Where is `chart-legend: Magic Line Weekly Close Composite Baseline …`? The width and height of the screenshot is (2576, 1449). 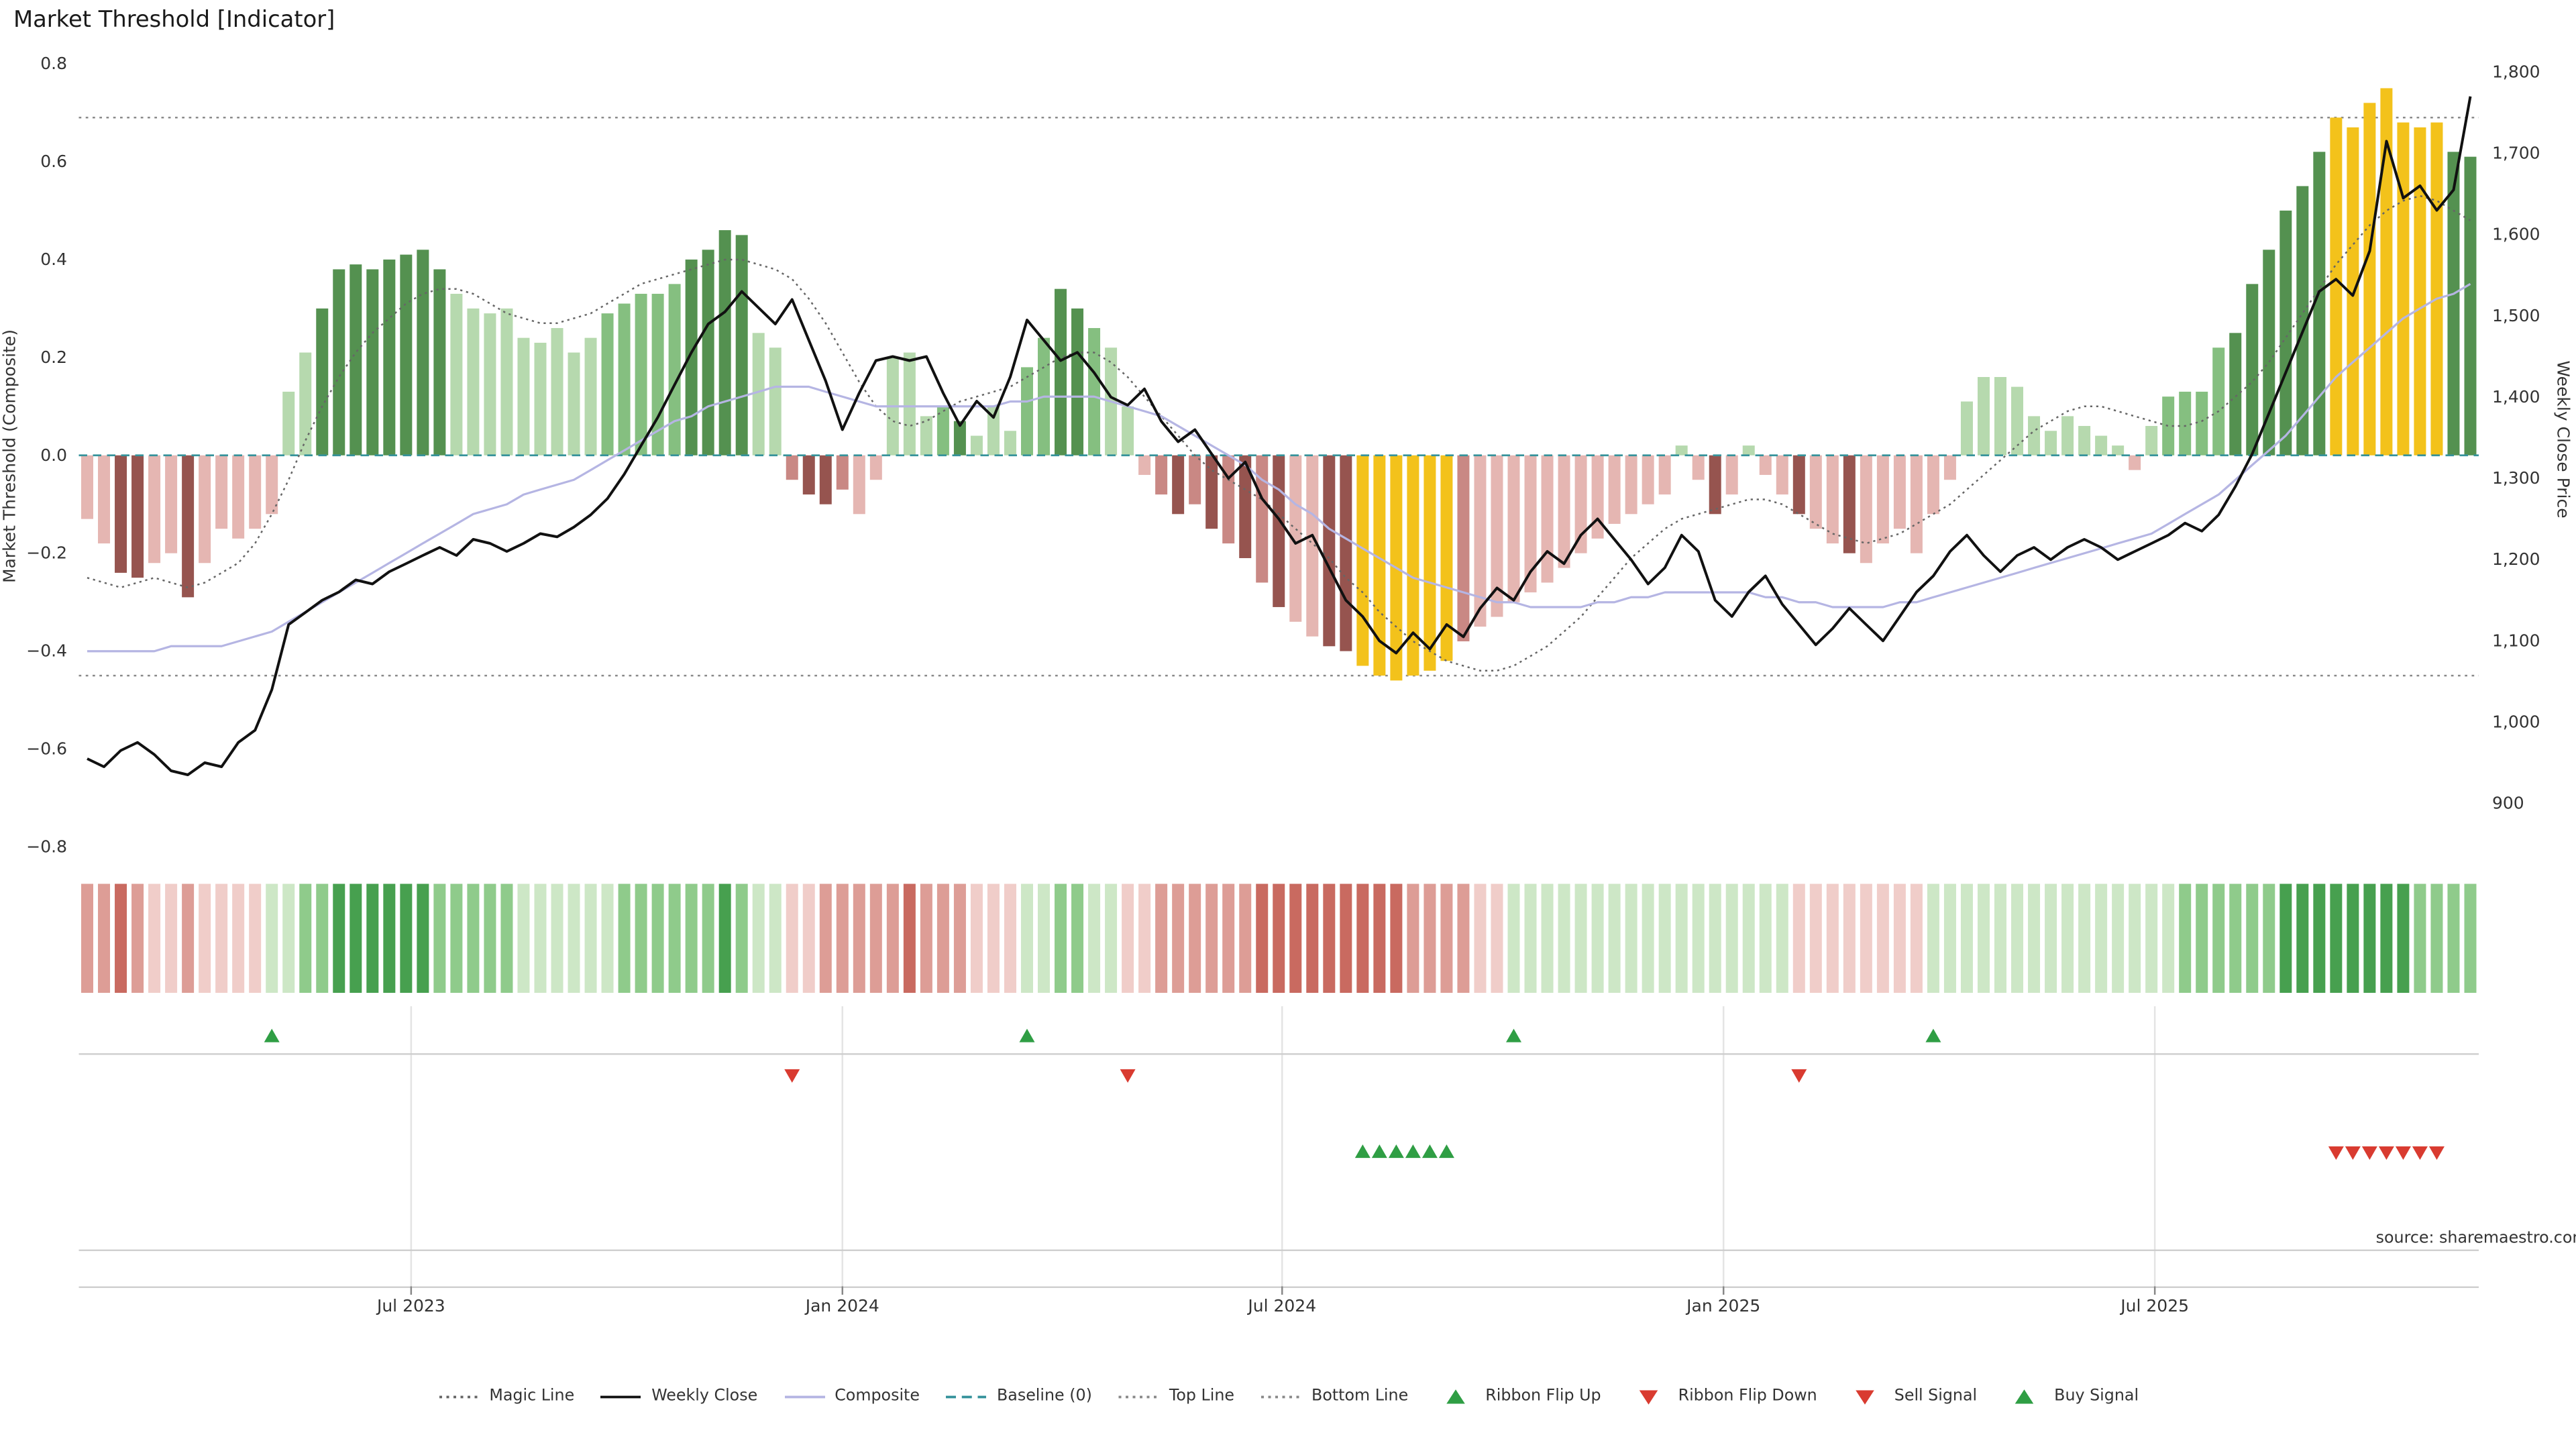
chart-legend: Magic Line Weekly Close Composite Baseline … is located at coordinates (1288, 1396).